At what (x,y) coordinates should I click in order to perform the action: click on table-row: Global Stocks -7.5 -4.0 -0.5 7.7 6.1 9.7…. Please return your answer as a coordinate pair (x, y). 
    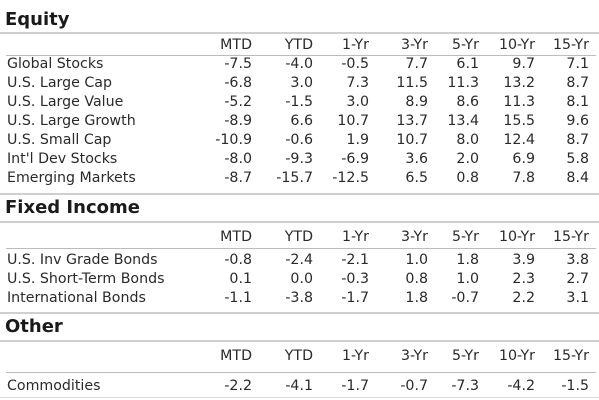
    Looking at the image, I should click on (299, 64).